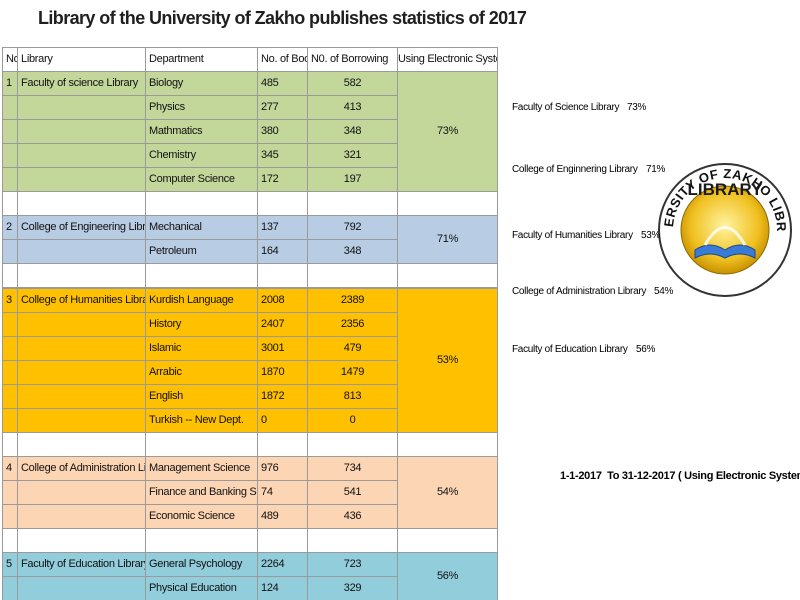  Describe the element at coordinates (352, 420) in the screenshot. I see `borrowing-cell: 0` at that location.